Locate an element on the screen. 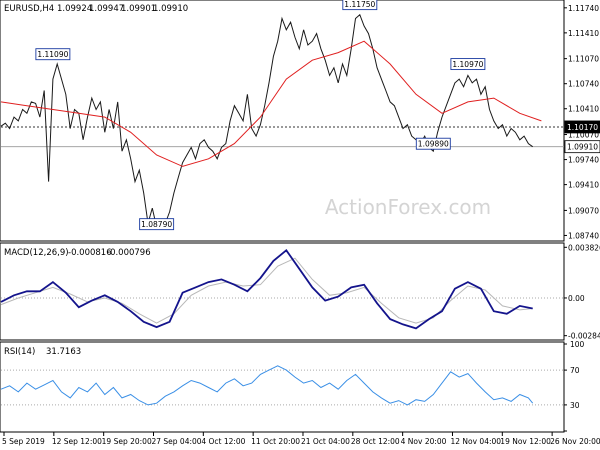 Image resolution: width=600 pixels, height=450 pixels. ohlc-open: 1.09924 is located at coordinates (74, 9).